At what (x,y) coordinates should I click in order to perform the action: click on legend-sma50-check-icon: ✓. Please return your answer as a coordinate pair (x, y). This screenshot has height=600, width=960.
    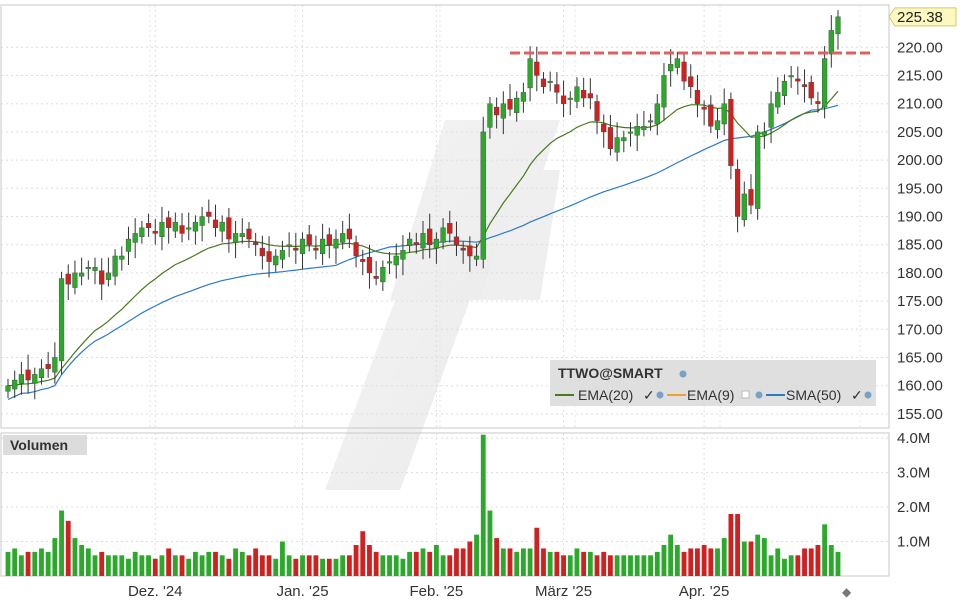
    Looking at the image, I should click on (857, 395).